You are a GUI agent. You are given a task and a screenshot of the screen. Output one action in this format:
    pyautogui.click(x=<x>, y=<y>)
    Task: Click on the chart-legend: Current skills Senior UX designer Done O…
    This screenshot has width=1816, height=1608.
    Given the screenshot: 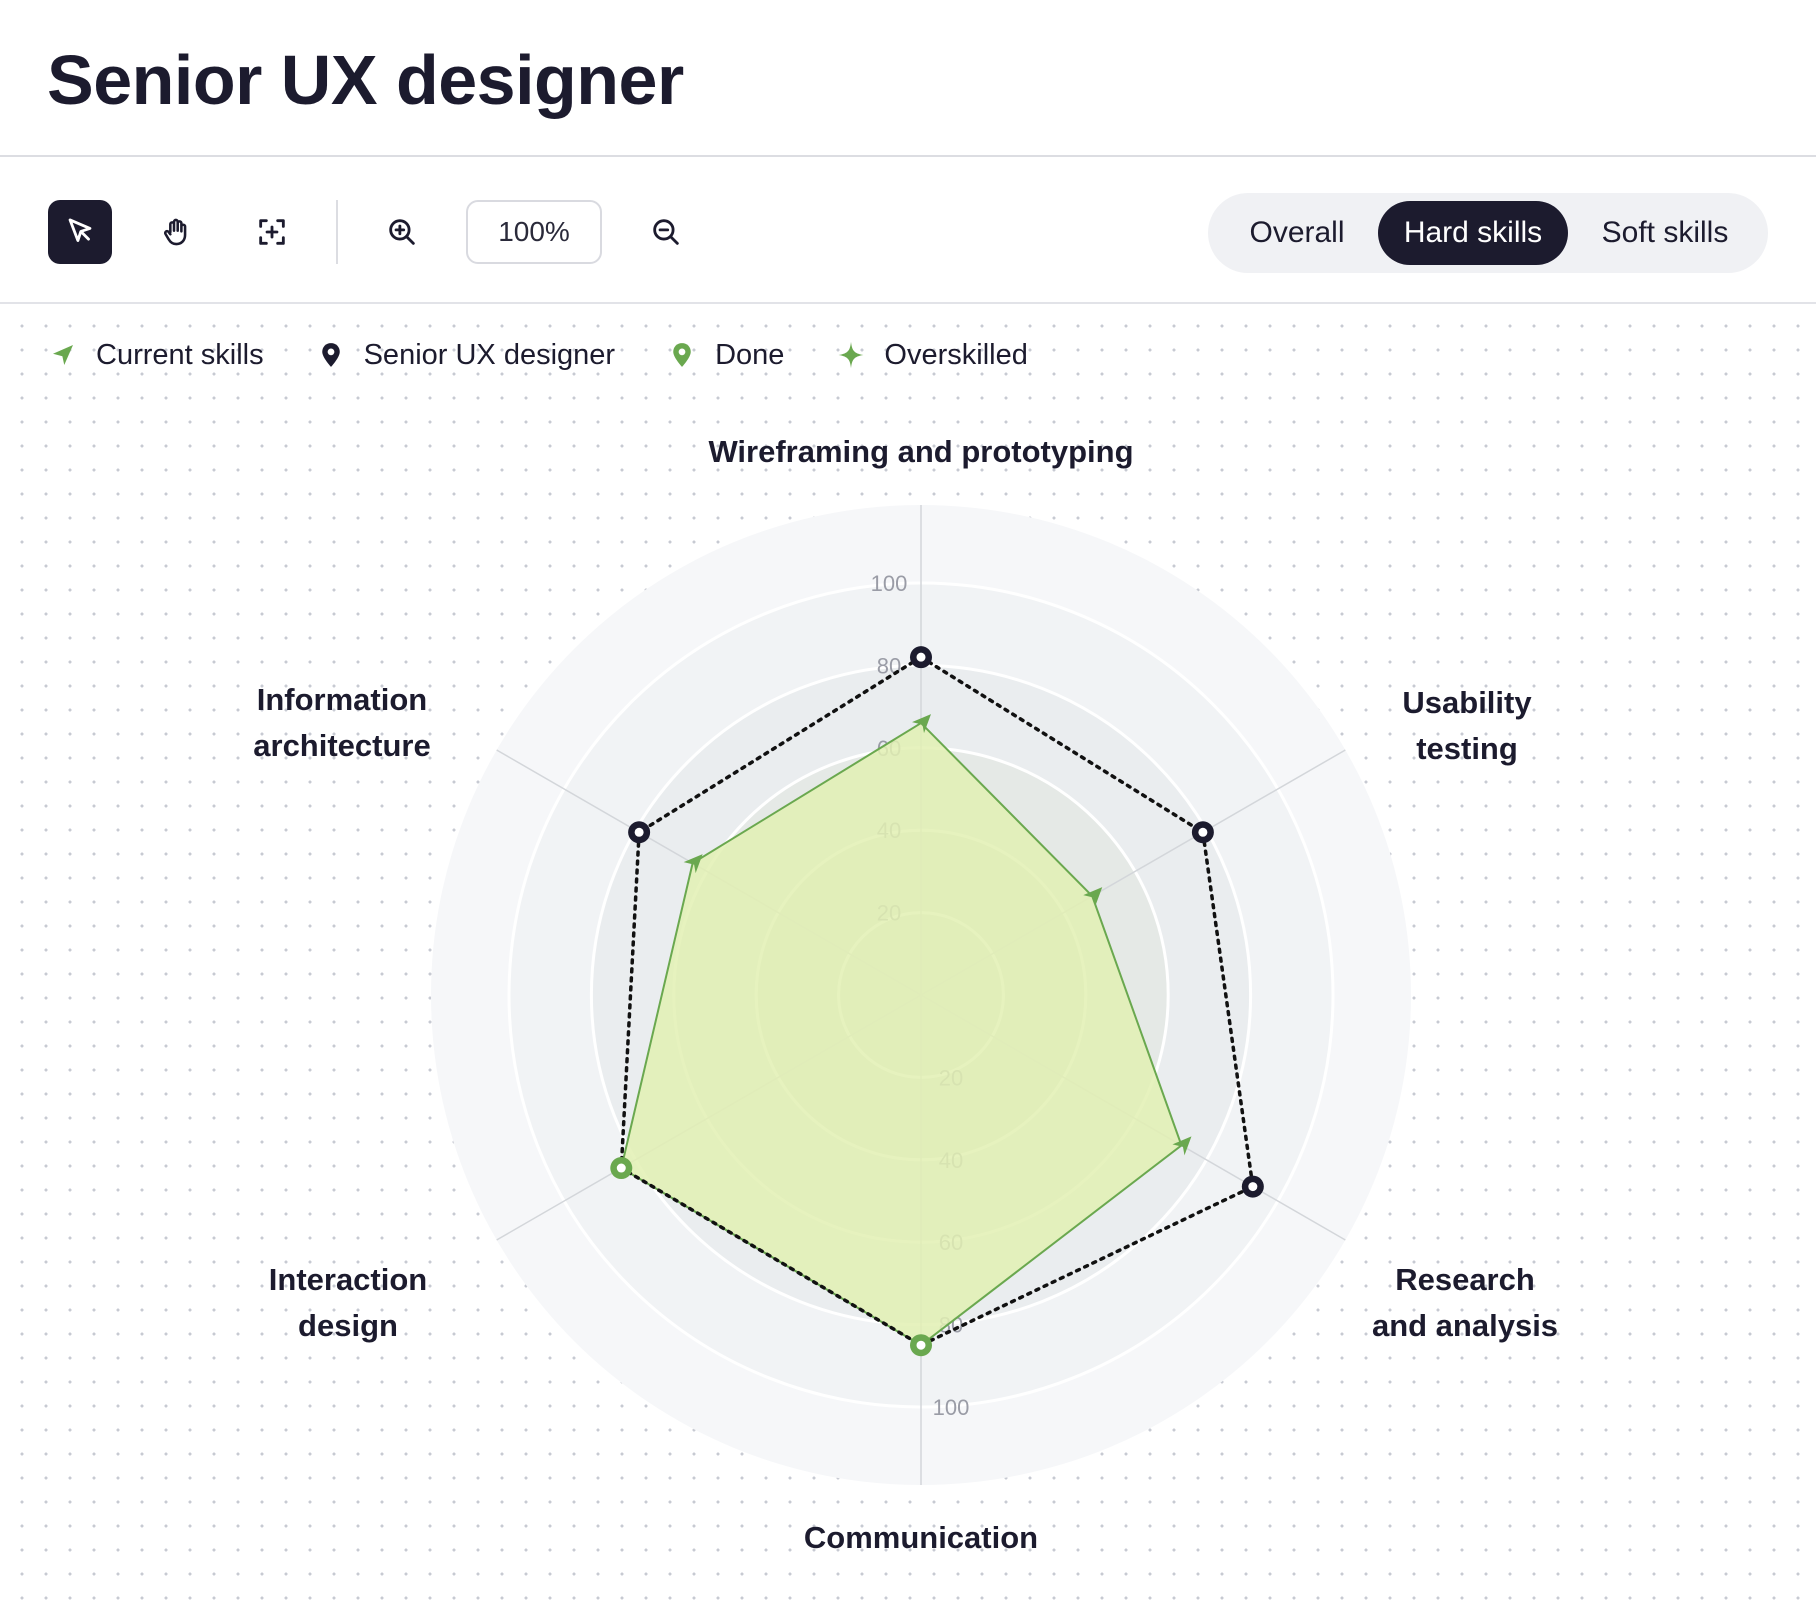 What is the action you would take?
    pyautogui.click(x=564, y=355)
    